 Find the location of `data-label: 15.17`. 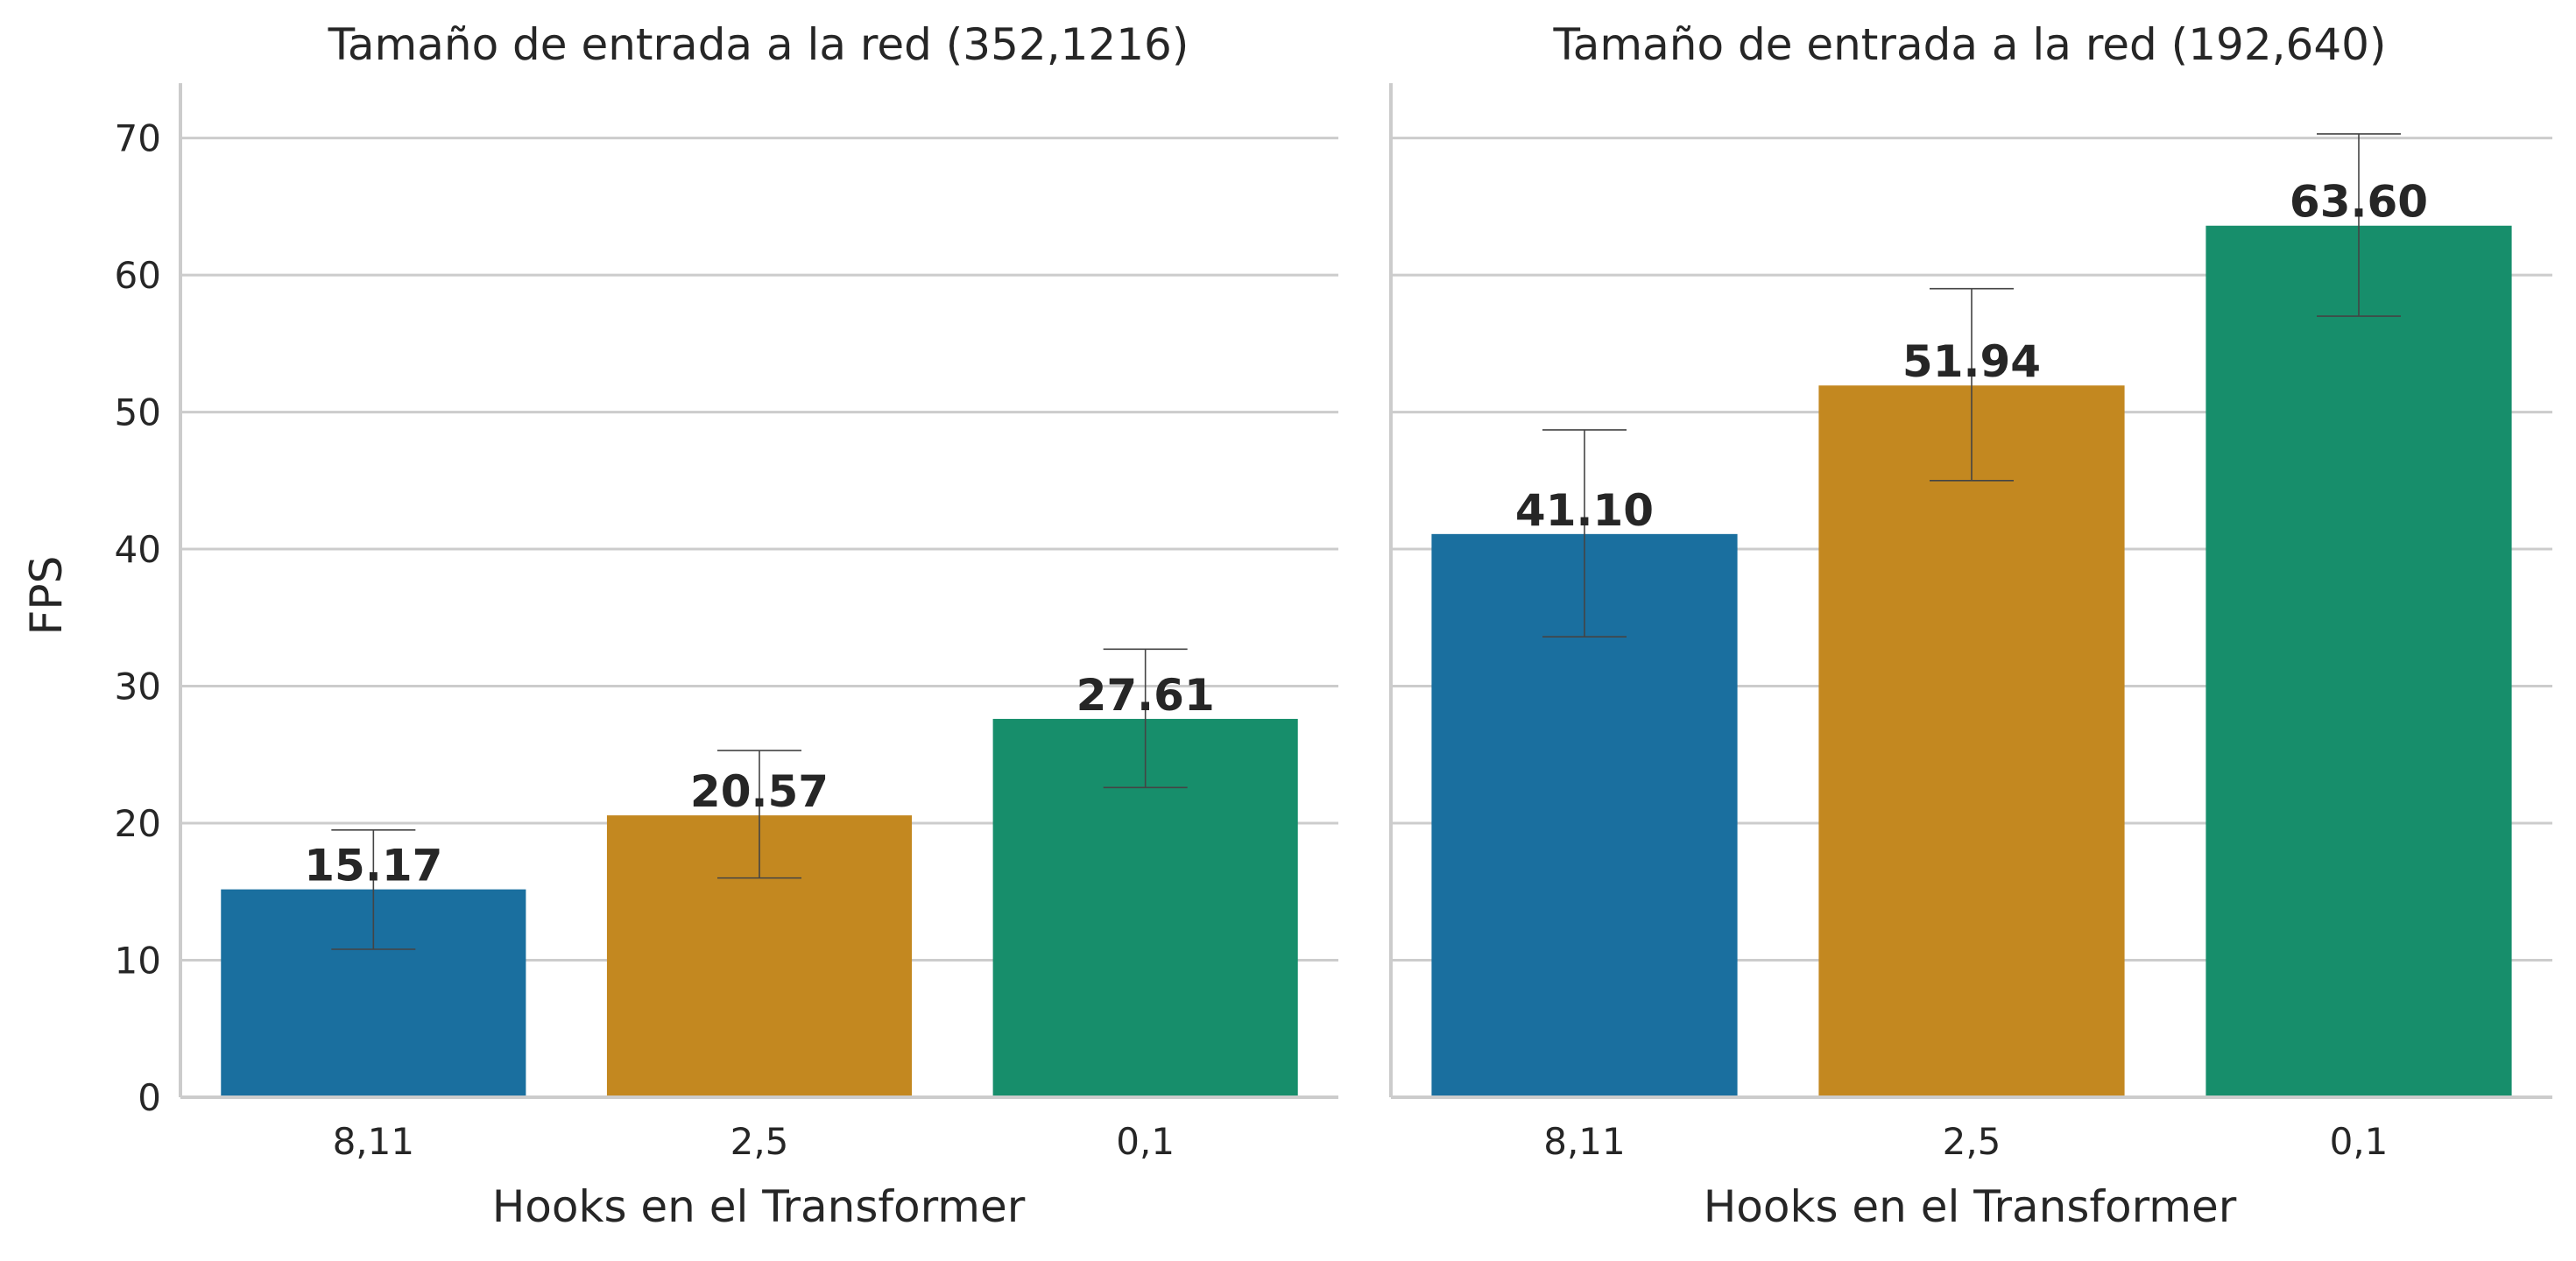

data-label: 15.17 is located at coordinates (373, 866).